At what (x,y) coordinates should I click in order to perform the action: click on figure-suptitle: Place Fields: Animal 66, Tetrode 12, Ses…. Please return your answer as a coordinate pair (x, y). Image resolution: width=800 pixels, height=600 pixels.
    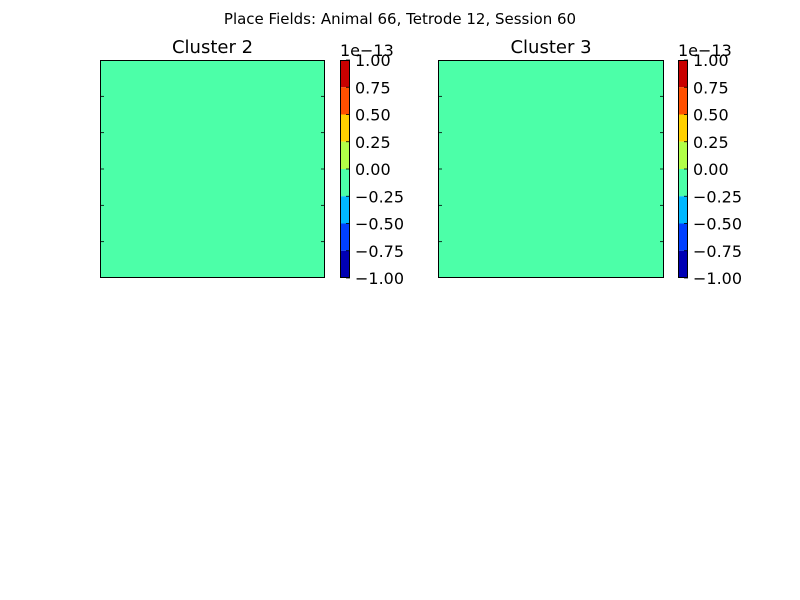
    Looking at the image, I should click on (400, 19).